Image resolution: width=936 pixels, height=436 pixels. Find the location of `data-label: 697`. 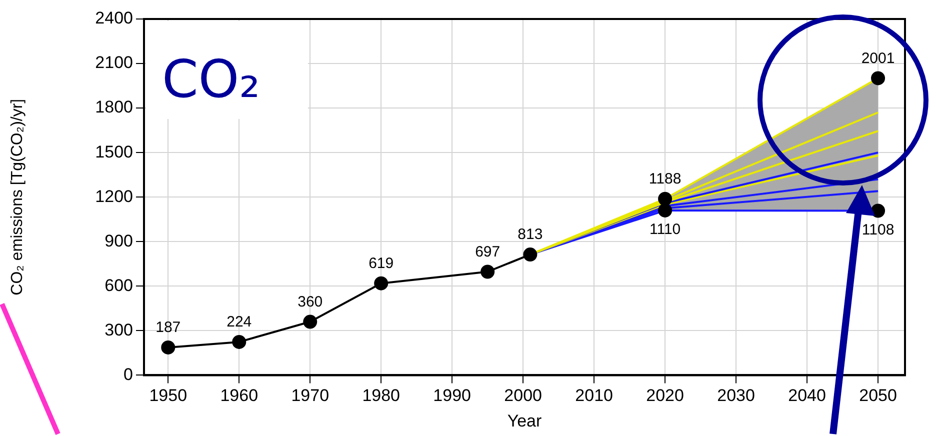

data-label: 697 is located at coordinates (487, 251).